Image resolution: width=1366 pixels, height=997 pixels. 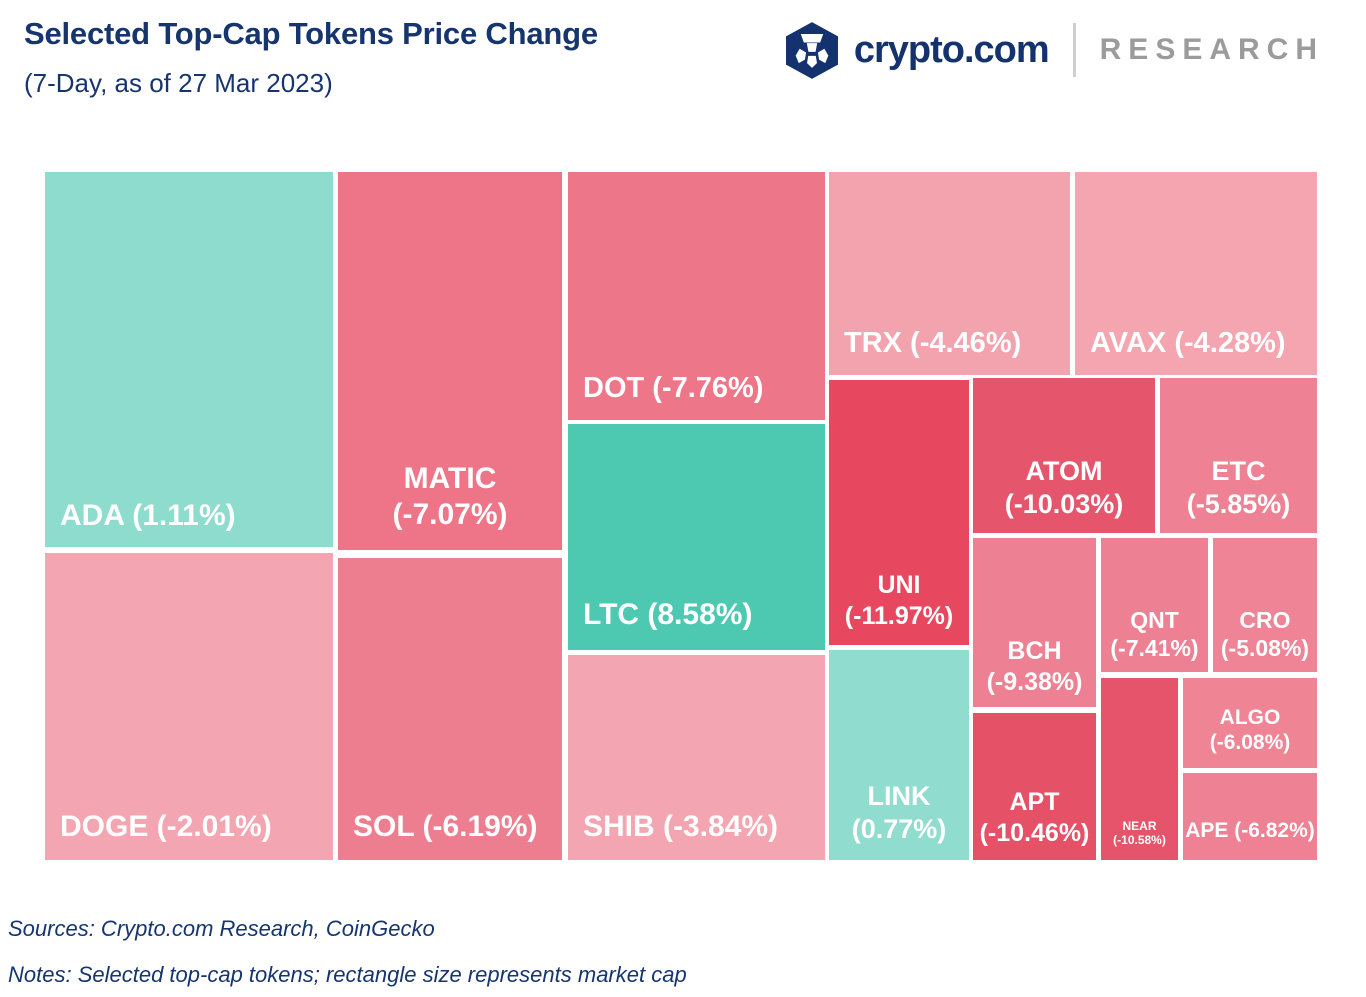 What do you see at coordinates (1034, 622) in the screenshot?
I see `treemap-cell-bch: BCH (-9.38%)` at bounding box center [1034, 622].